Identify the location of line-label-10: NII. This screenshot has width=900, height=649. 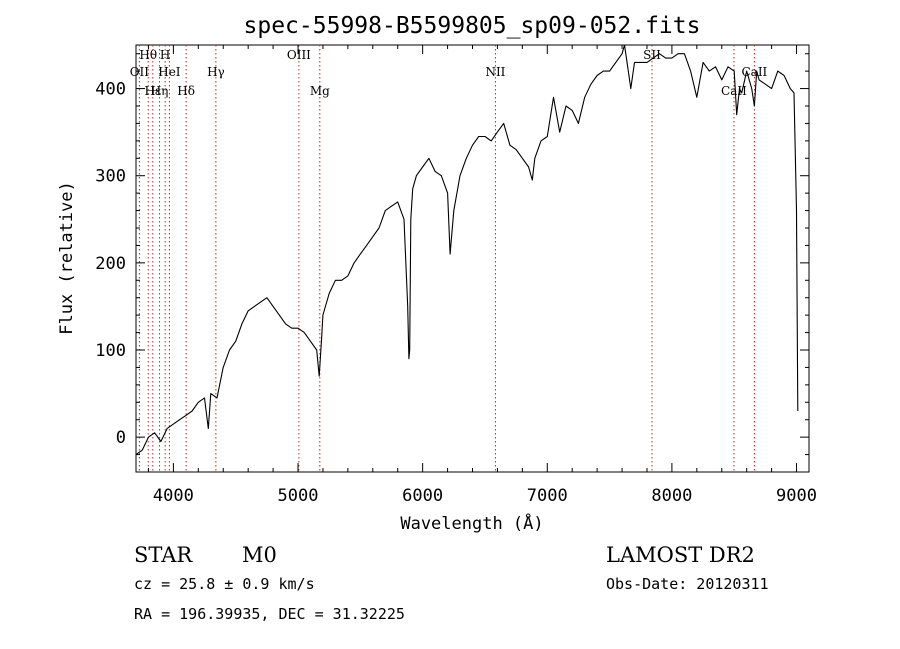
(495, 72).